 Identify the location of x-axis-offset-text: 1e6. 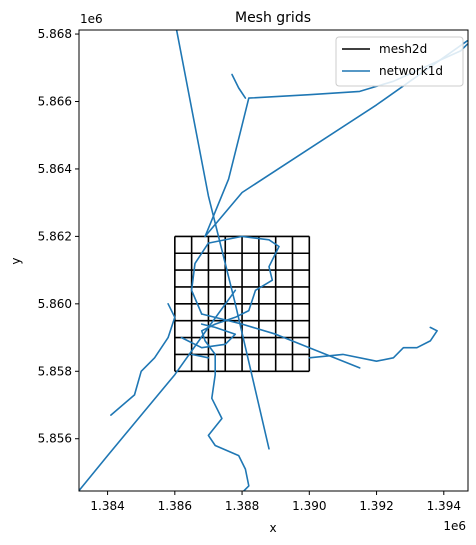
(454, 526).